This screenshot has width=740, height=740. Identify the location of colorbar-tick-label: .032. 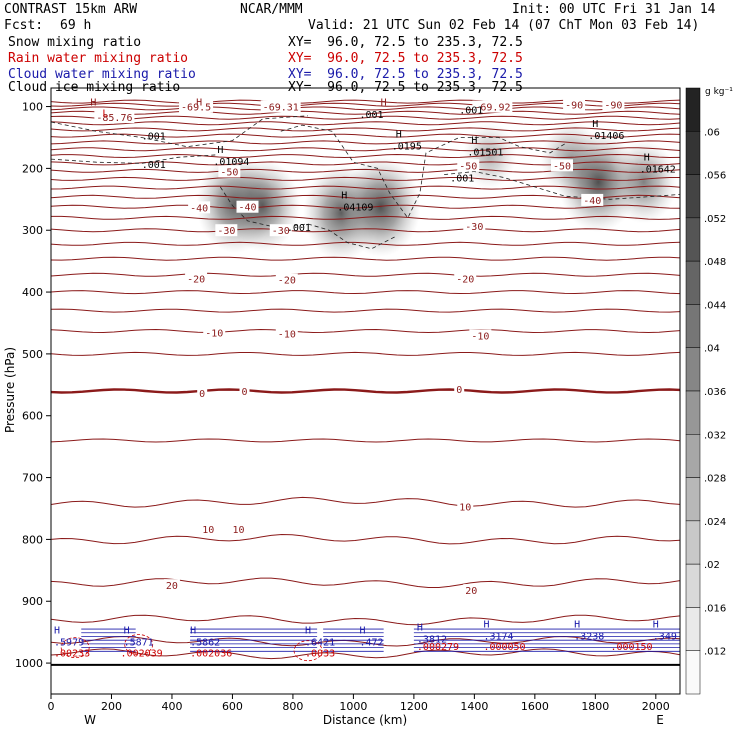
(715, 435).